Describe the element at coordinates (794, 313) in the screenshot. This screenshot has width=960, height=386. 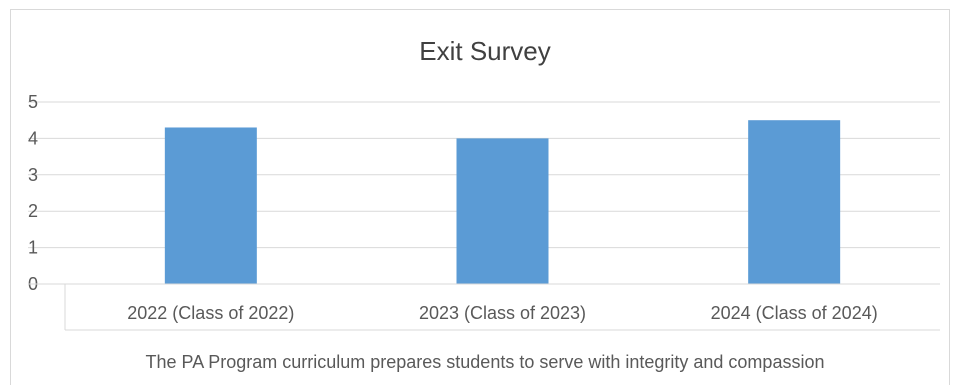
I see `category-label-3: 2024 (Class of 2024)` at that location.